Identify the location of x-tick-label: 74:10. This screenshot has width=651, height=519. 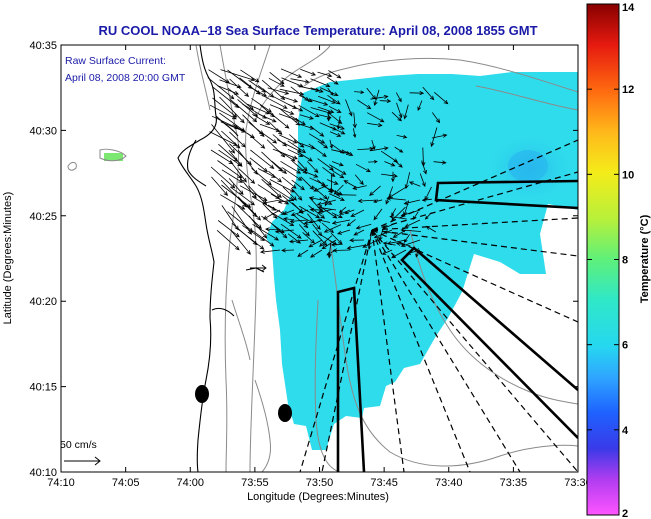
(61, 483).